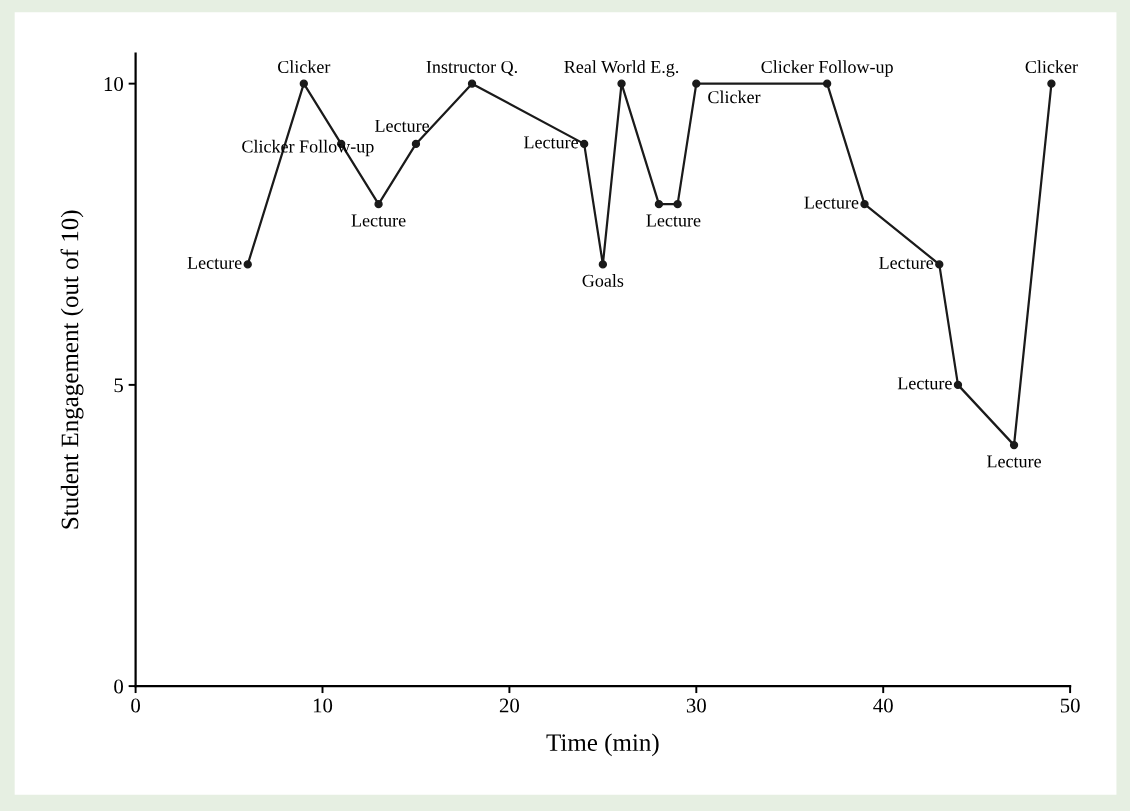  I want to click on x-tick-label: 40, so click(883, 705).